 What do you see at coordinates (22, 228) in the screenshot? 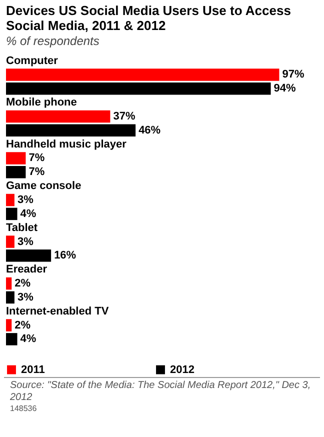
I see `y-tick-label: Tablet` at bounding box center [22, 228].